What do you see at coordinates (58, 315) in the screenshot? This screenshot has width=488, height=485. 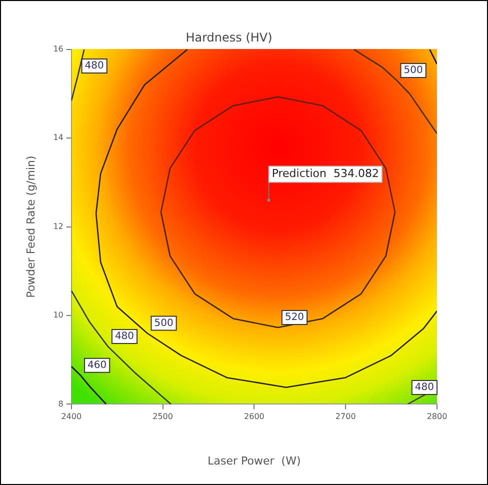 I see `y-tick-label: 10` at bounding box center [58, 315].